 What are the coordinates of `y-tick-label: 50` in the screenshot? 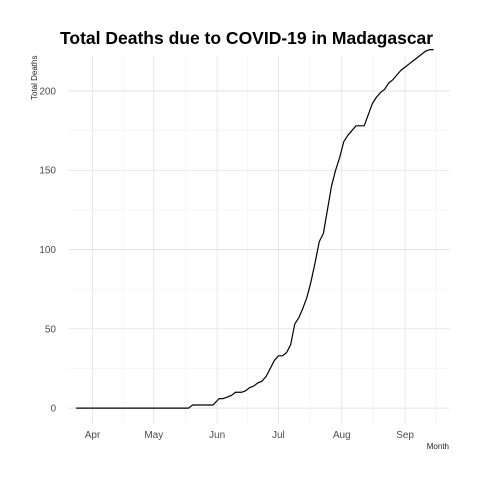 It's located at (51, 329).